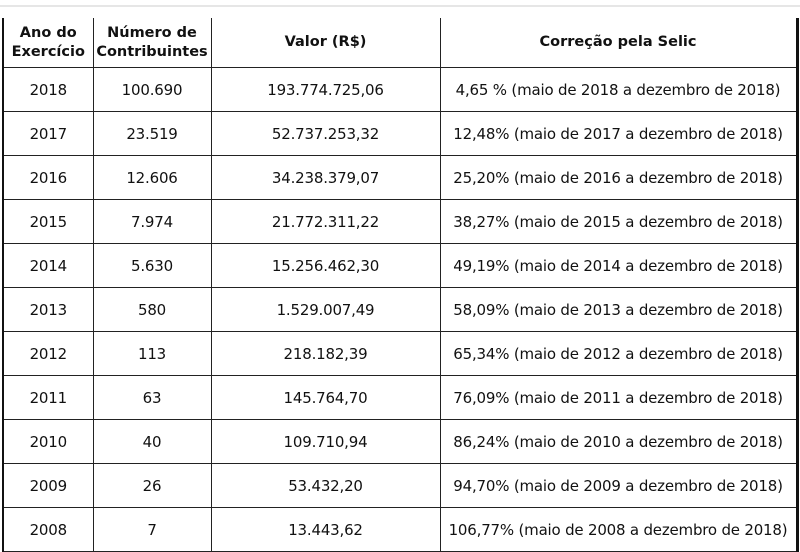 The height and width of the screenshot is (552, 800). I want to click on cell-valor: 145.764,70, so click(325, 397).